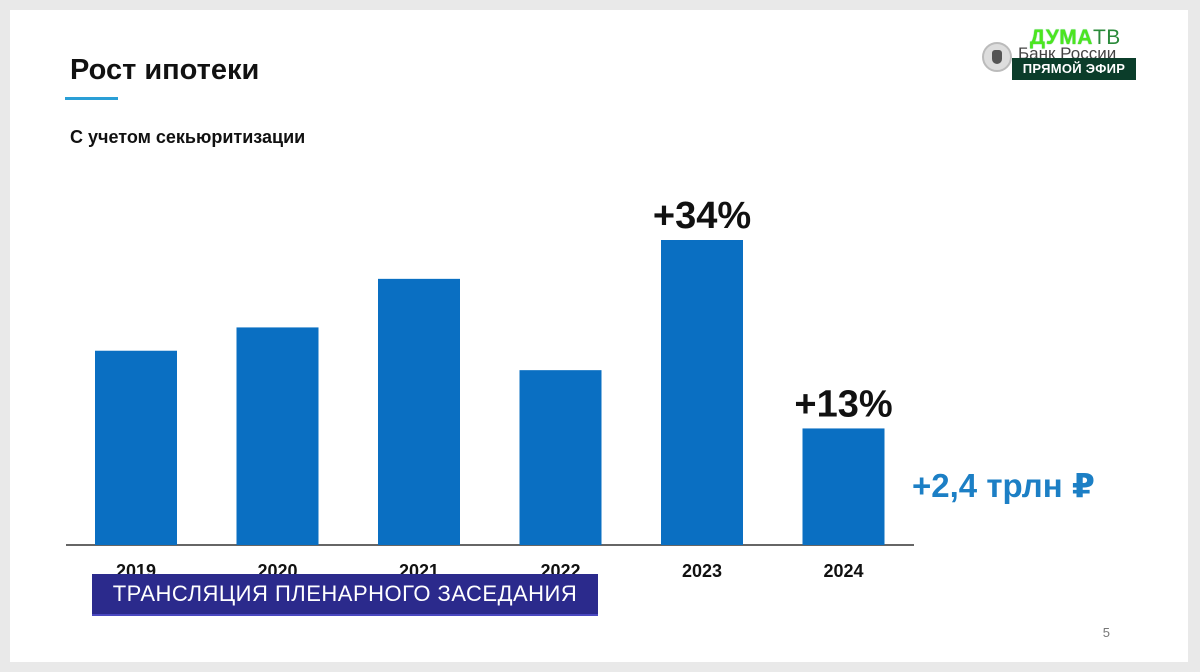 Image resolution: width=1200 pixels, height=672 pixels. I want to click on total-growth-label: +2,4 трлн ₽, so click(1003, 485).